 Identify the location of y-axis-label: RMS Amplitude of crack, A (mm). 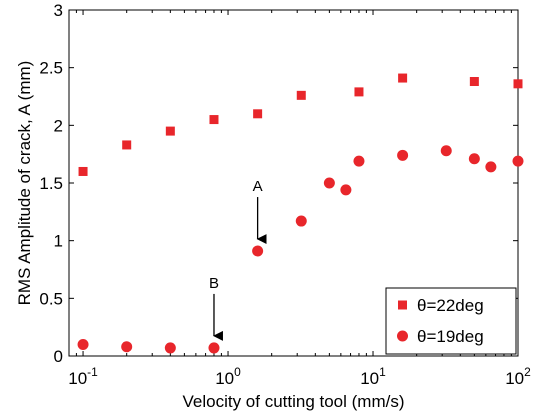
(24, 183).